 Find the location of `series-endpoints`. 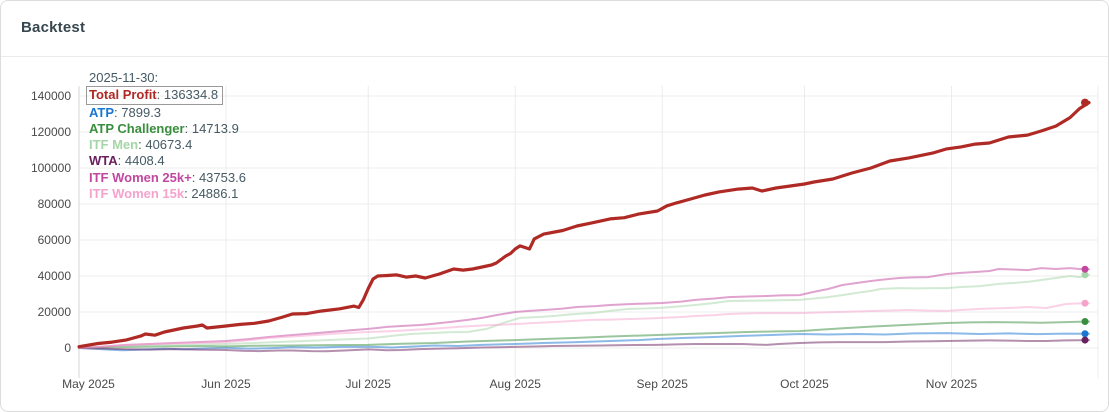

series-endpoints is located at coordinates (1085, 221).